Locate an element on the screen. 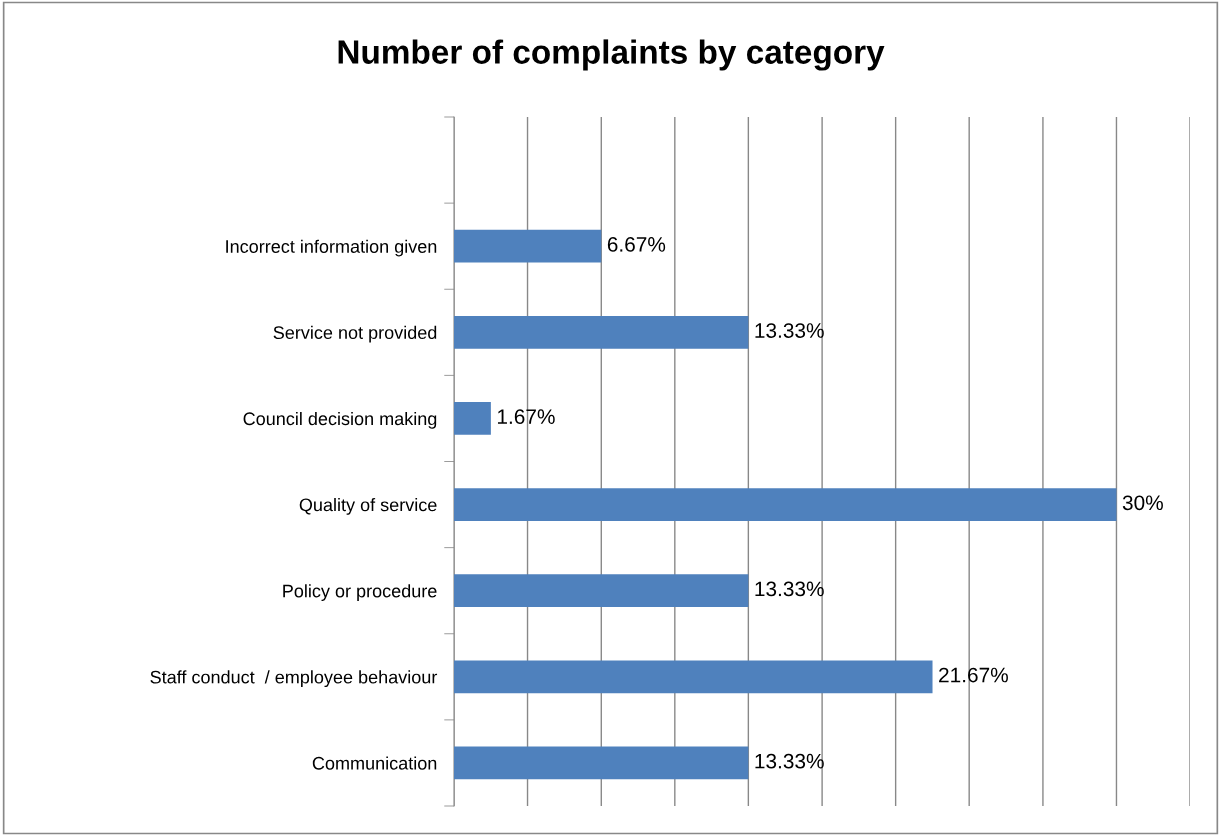 This screenshot has width=1221, height=836. chart-title: Number of complaints by category is located at coordinates (611, 55).